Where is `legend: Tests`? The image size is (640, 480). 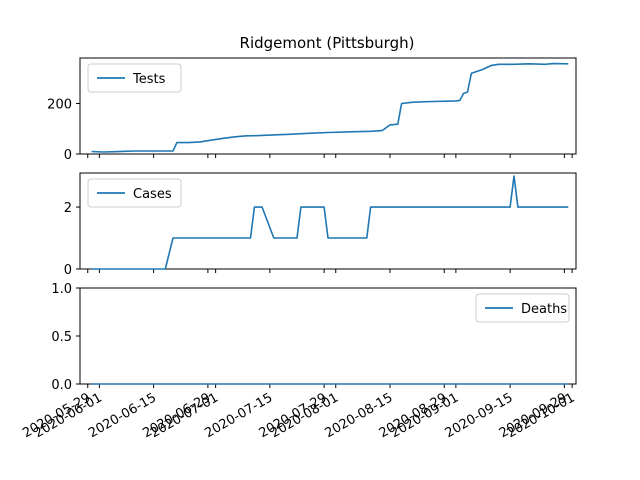 legend: Tests is located at coordinates (134, 78).